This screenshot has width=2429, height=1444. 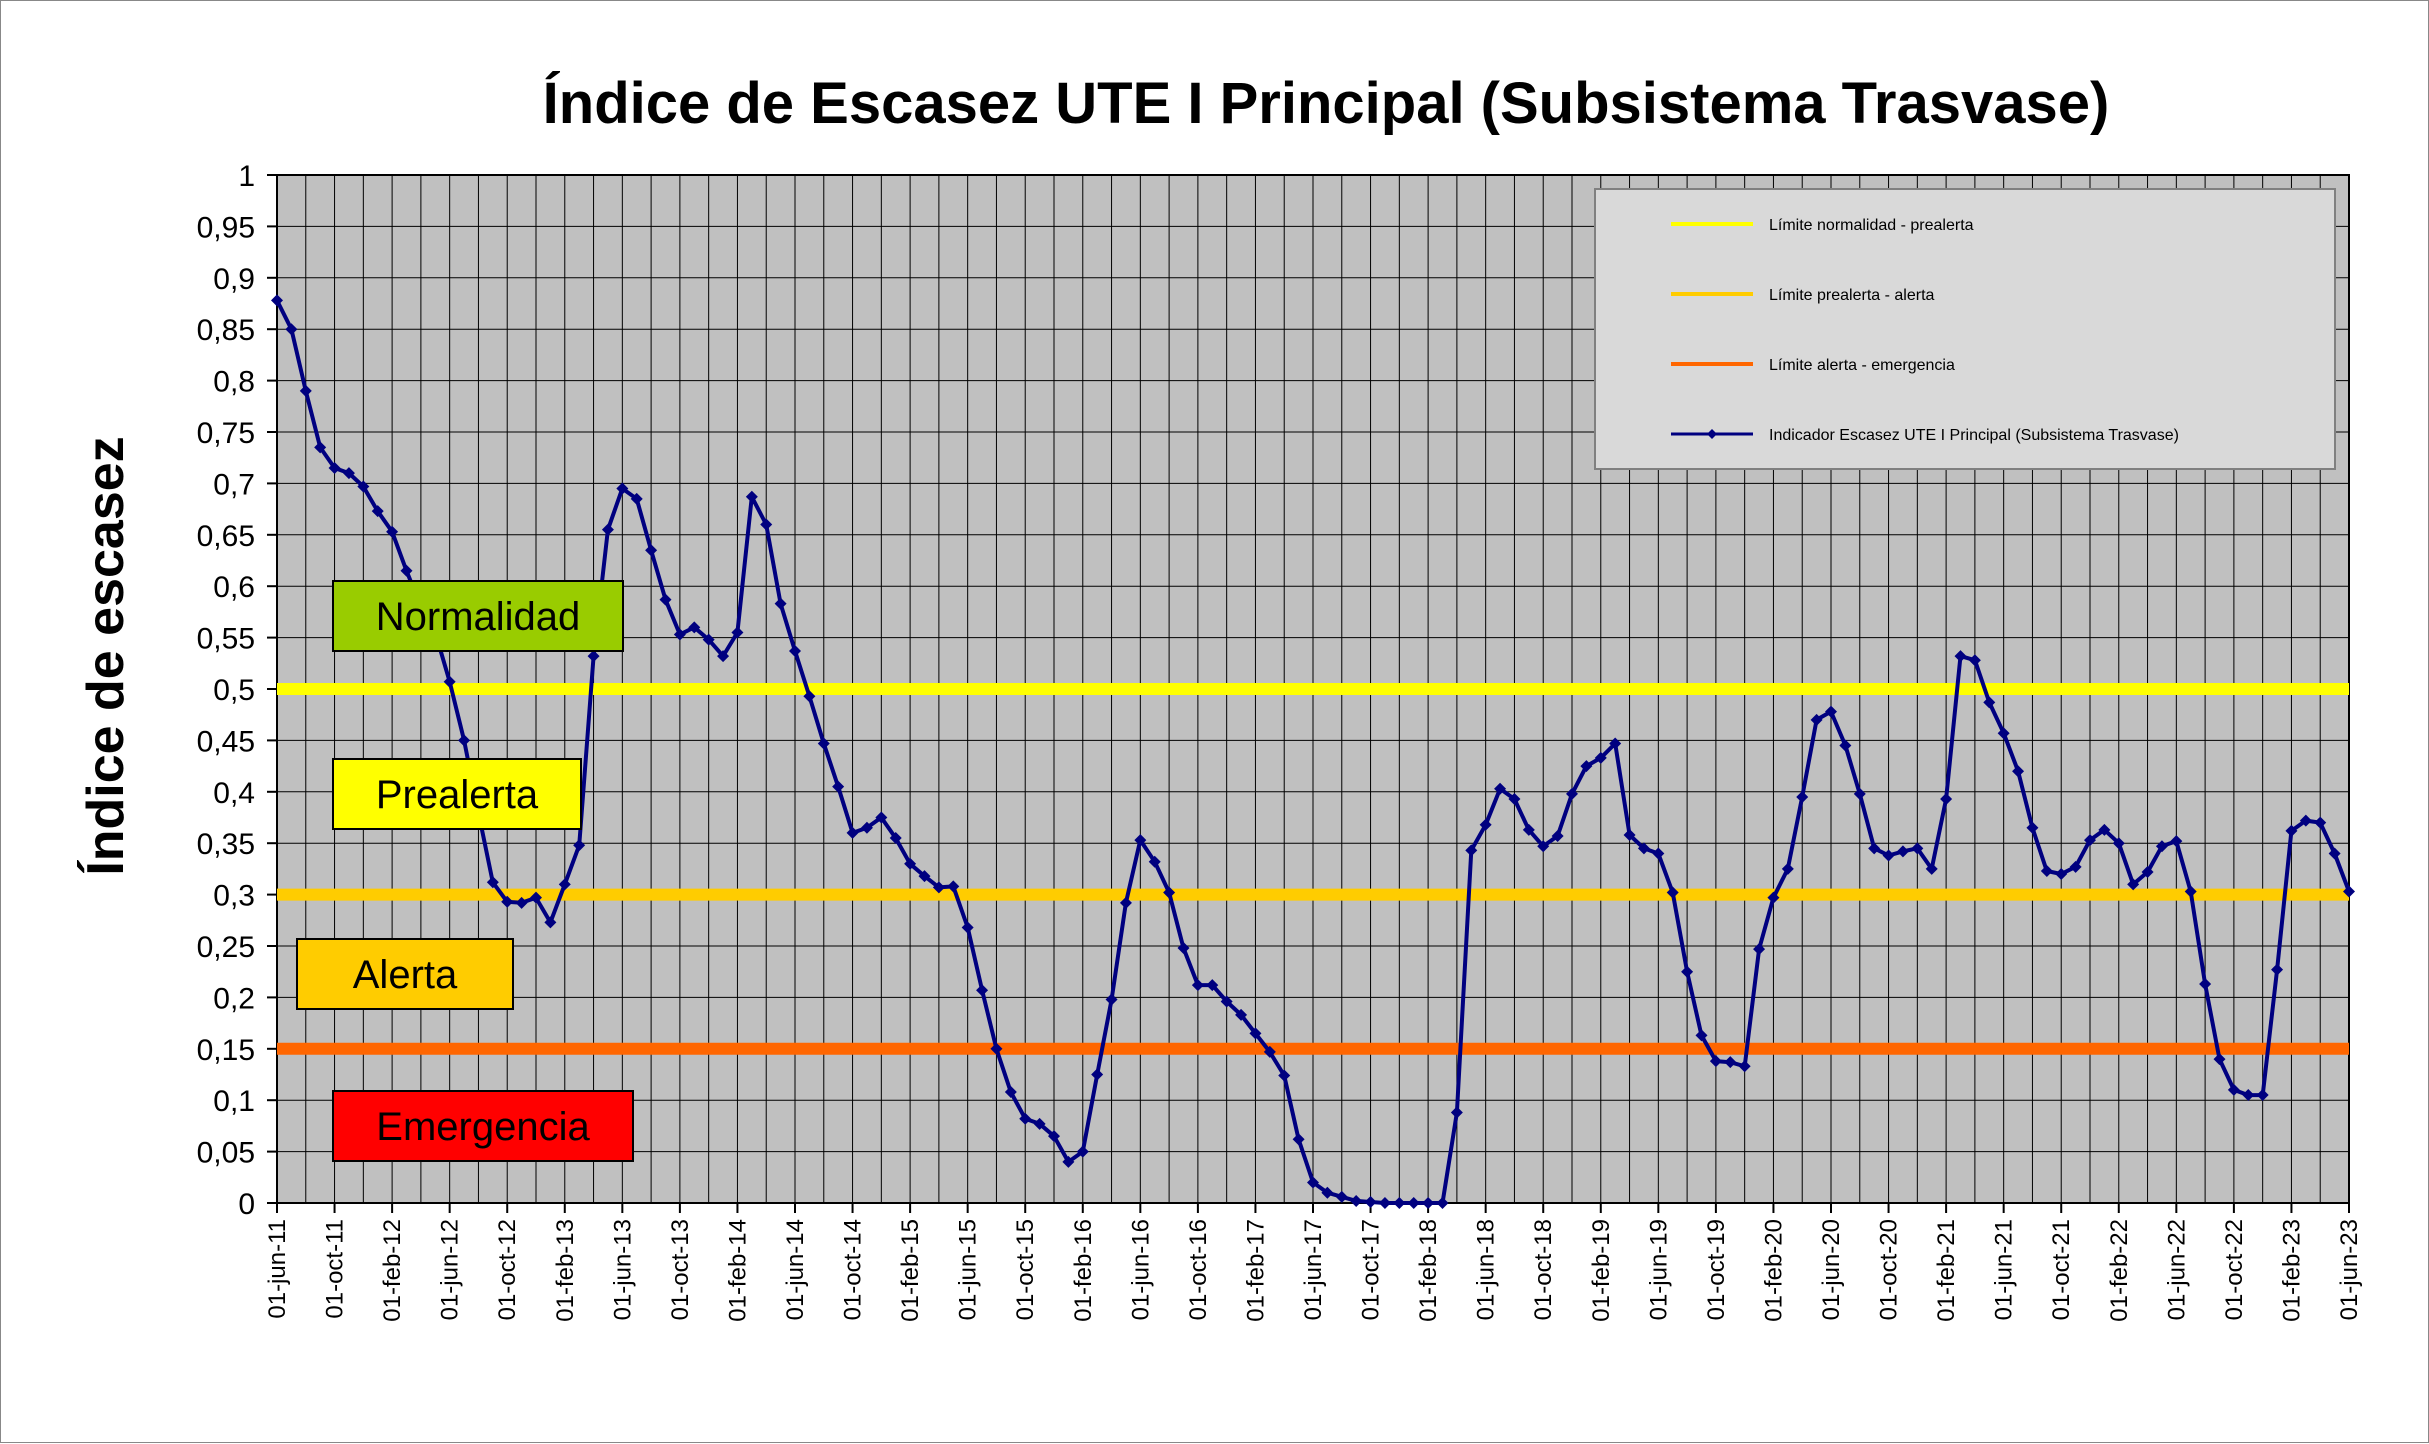 What do you see at coordinates (1486, 1269) in the screenshot?
I see `x-tick-label: 01-jun-18` at bounding box center [1486, 1269].